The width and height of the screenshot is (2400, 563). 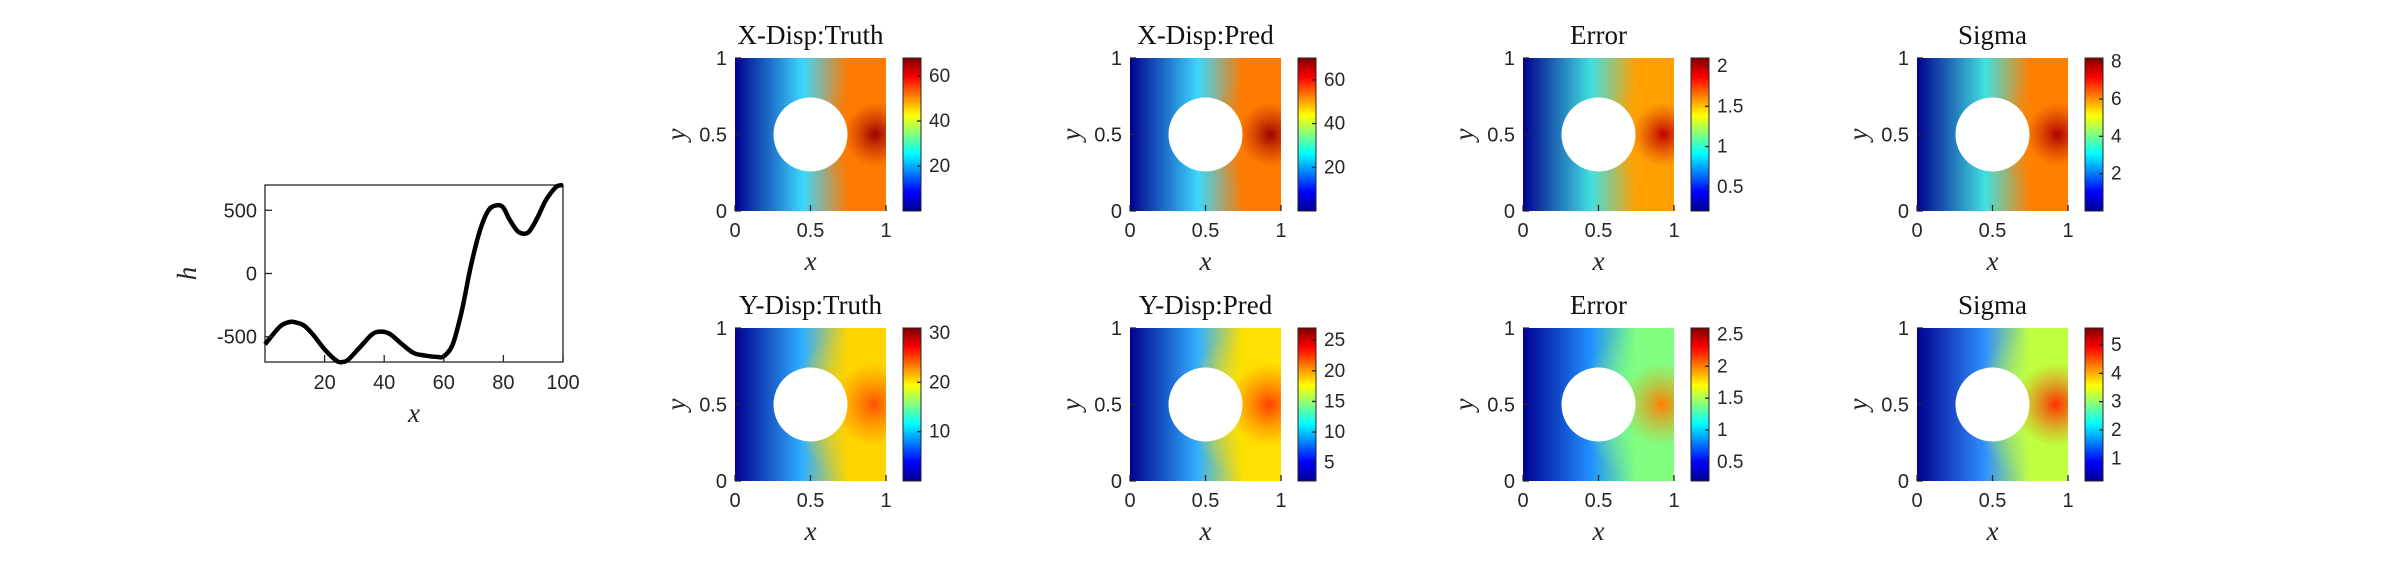 I want to click on panel-title: X-Disp:Truth, so click(x=810, y=35).